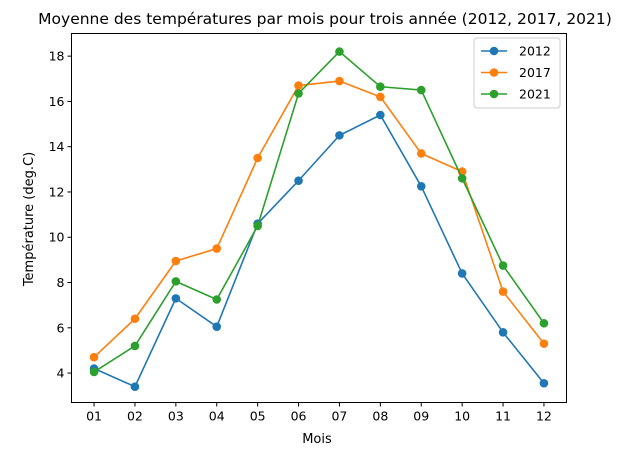 This screenshot has height=455, width=635. What do you see at coordinates (258, 416) in the screenshot?
I see `x-tick-label: 05` at bounding box center [258, 416].